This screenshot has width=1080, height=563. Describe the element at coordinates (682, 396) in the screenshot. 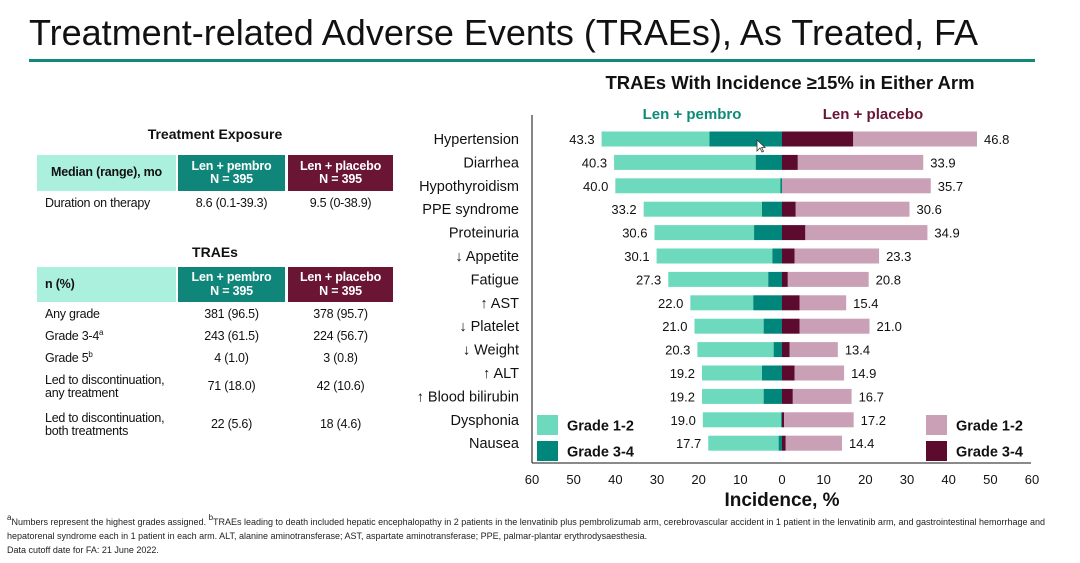

I see `value-label-pembro: 19.2` at that location.